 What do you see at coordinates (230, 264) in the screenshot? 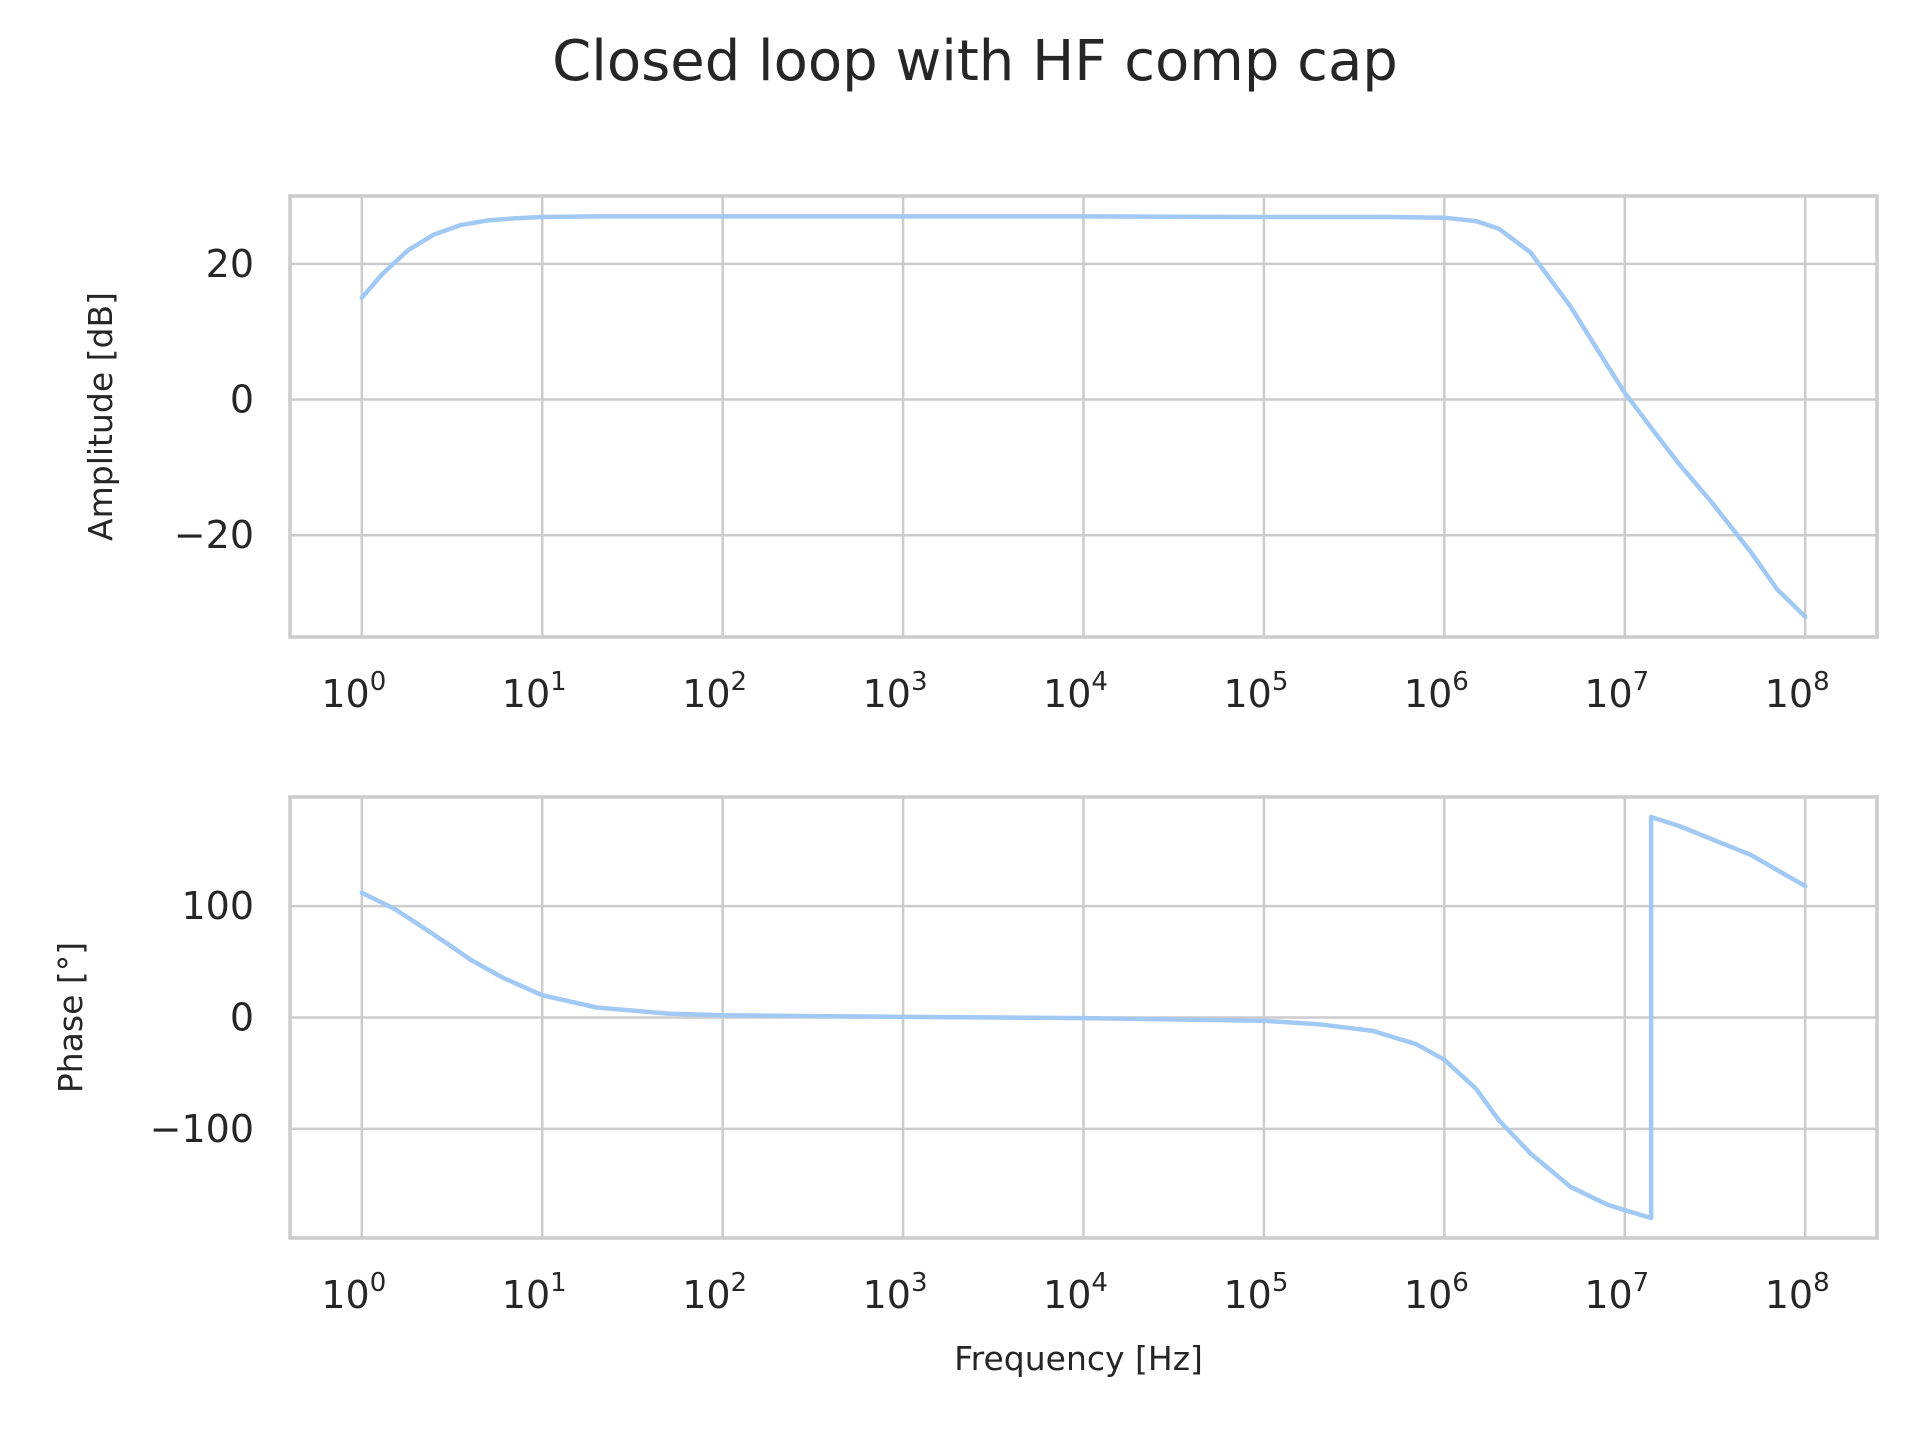
I see `y-tick-label: 20` at bounding box center [230, 264].